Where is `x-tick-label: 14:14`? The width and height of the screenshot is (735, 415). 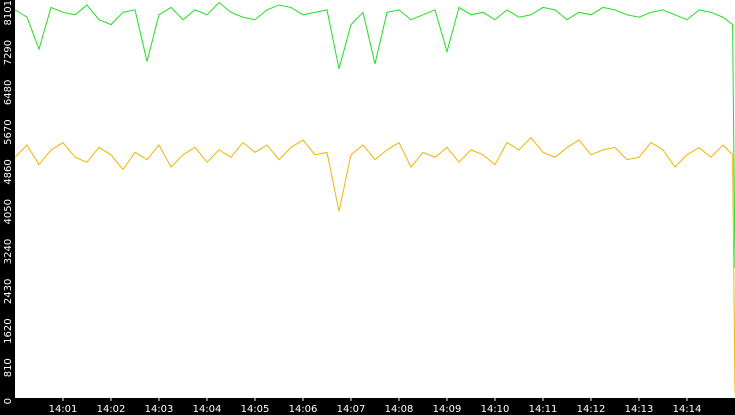 x-tick-label: 14:14 is located at coordinates (687, 409).